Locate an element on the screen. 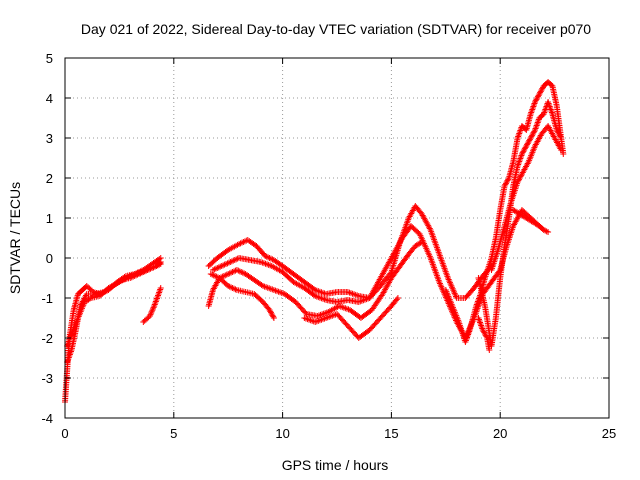  y-axis-label: SDTVAR / TECUs is located at coordinates (15, 238).